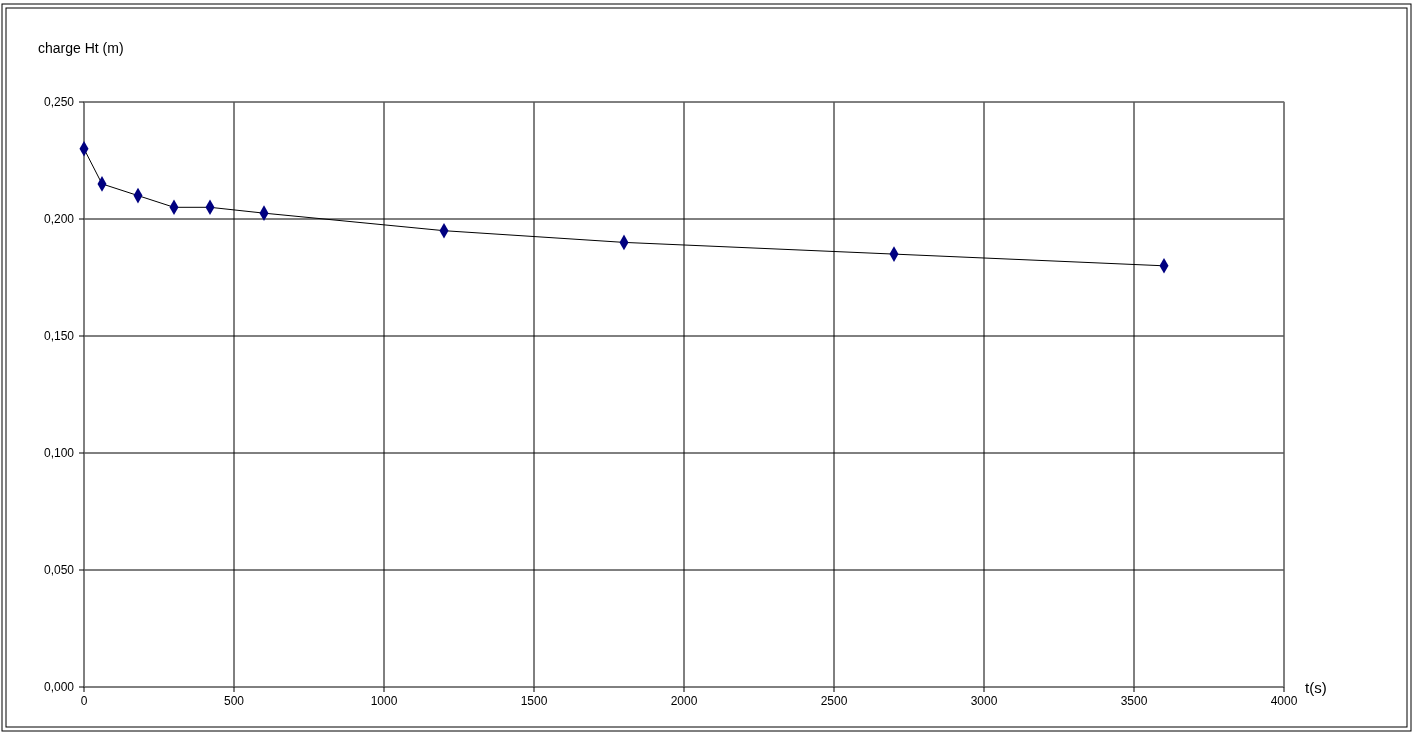  I want to click on y-tick-label: 0,150, so click(59, 336).